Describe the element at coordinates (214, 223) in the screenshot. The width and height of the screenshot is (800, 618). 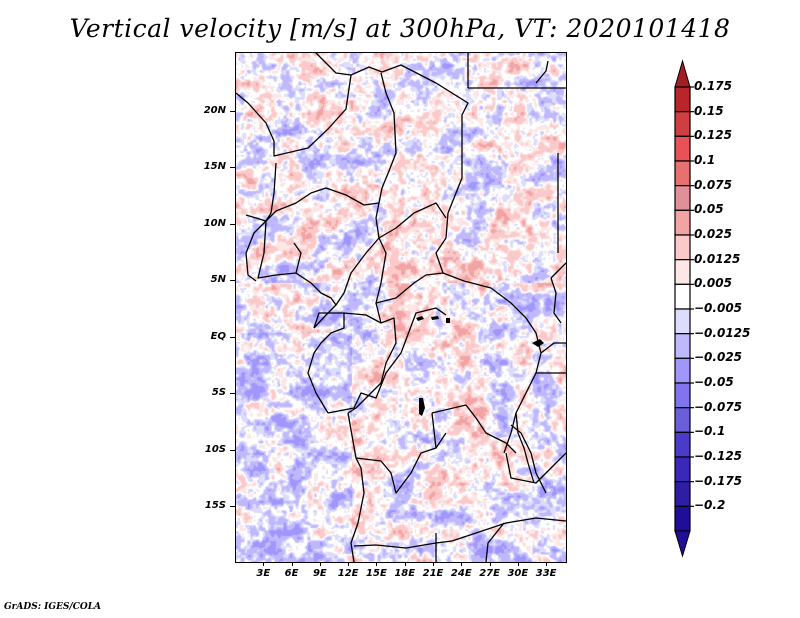
I see `y-tick-label: 10N` at that location.